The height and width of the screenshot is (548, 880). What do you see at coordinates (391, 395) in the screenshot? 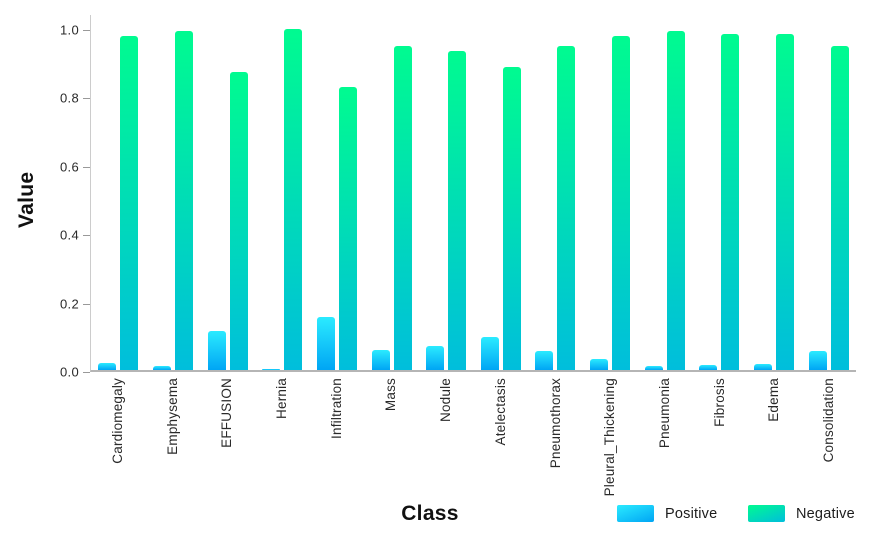
I see `x-tick-label-mass: Mass` at bounding box center [391, 395].